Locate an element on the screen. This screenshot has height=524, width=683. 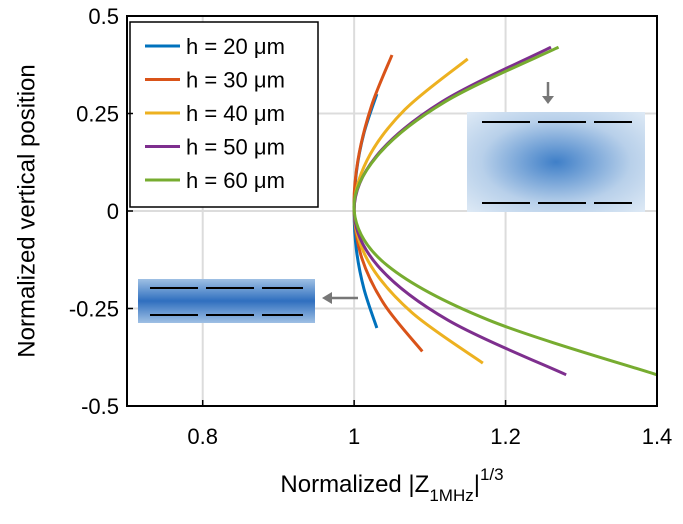
x-axis-label: Normalized |Z1MHz|1/3 is located at coordinates (391, 485).